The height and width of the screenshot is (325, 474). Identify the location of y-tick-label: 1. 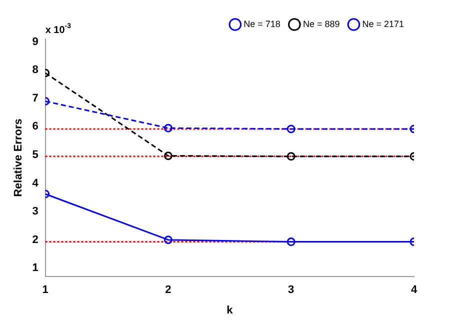
(35, 268).